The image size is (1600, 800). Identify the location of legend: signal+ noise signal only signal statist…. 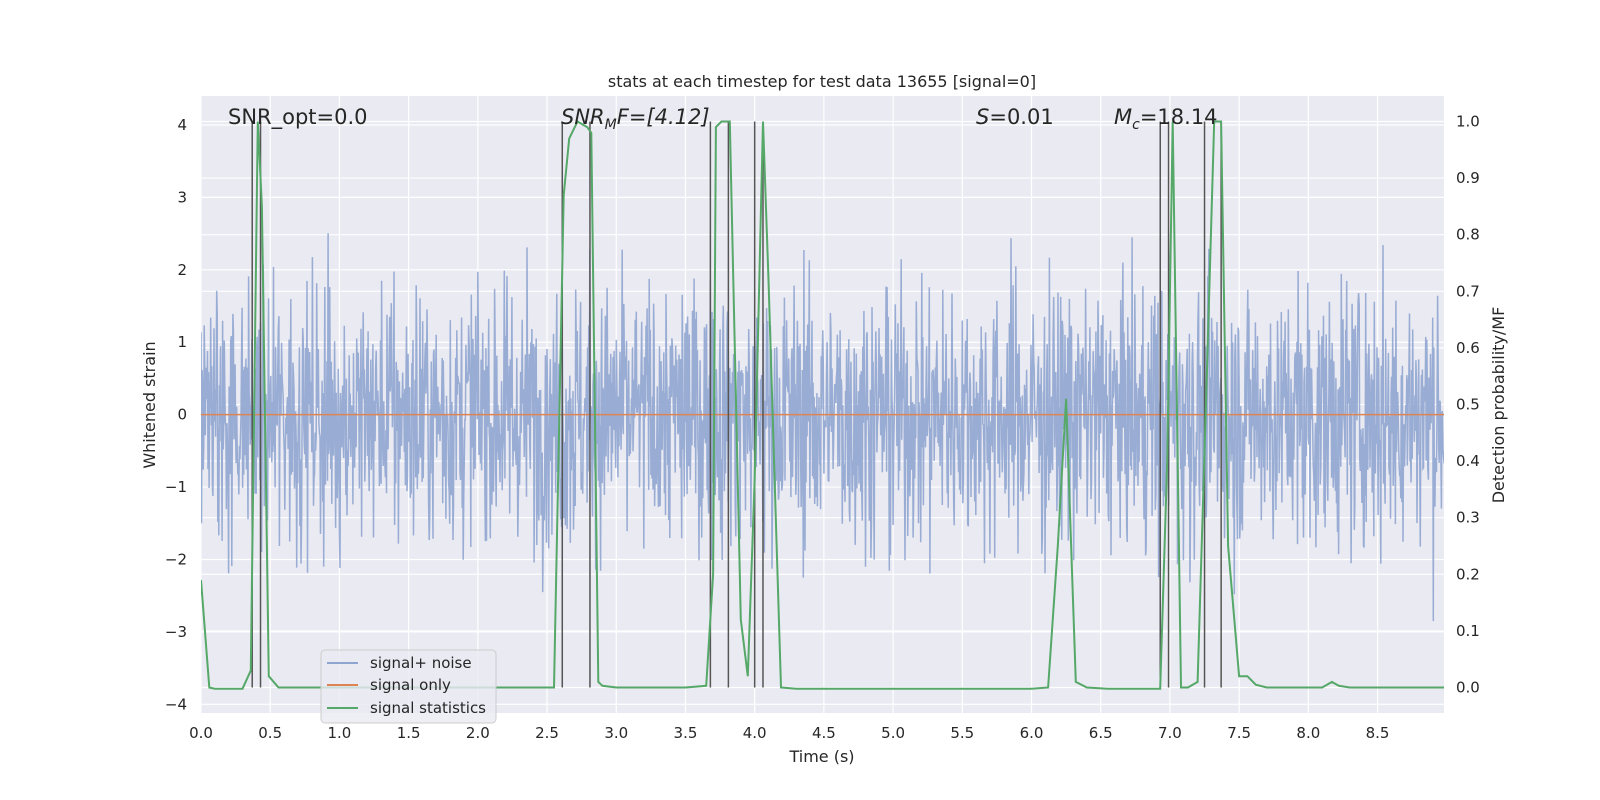
(408, 686).